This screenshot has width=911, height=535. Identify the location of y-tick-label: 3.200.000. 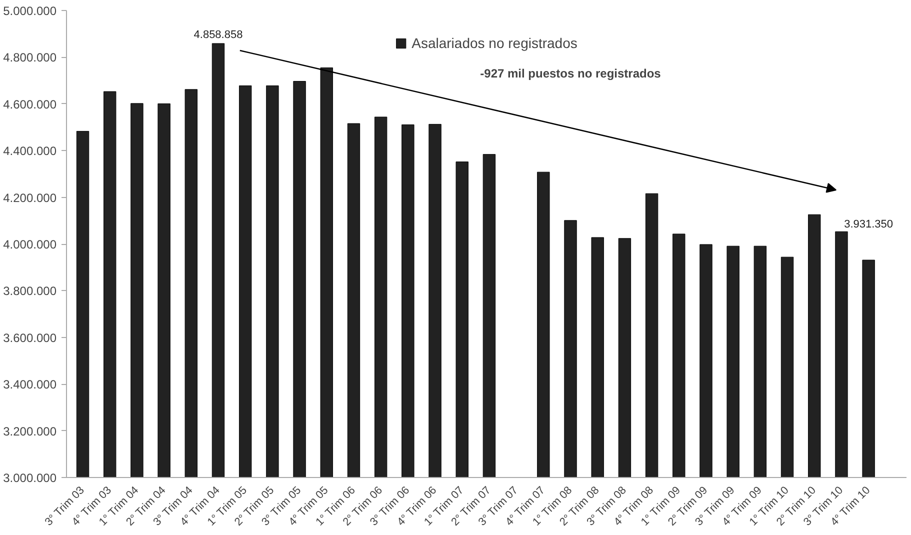
(30, 431).